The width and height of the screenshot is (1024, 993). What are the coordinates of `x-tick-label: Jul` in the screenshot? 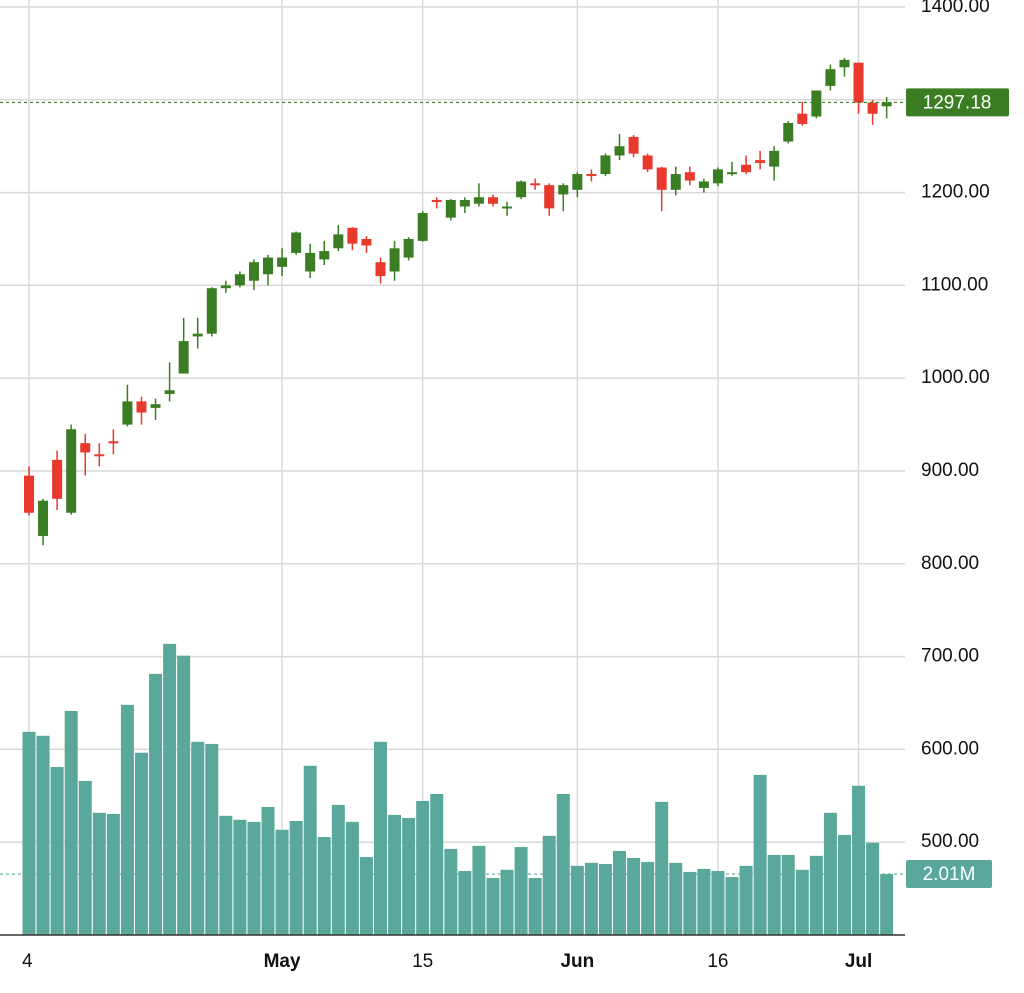 It's located at (858, 961).